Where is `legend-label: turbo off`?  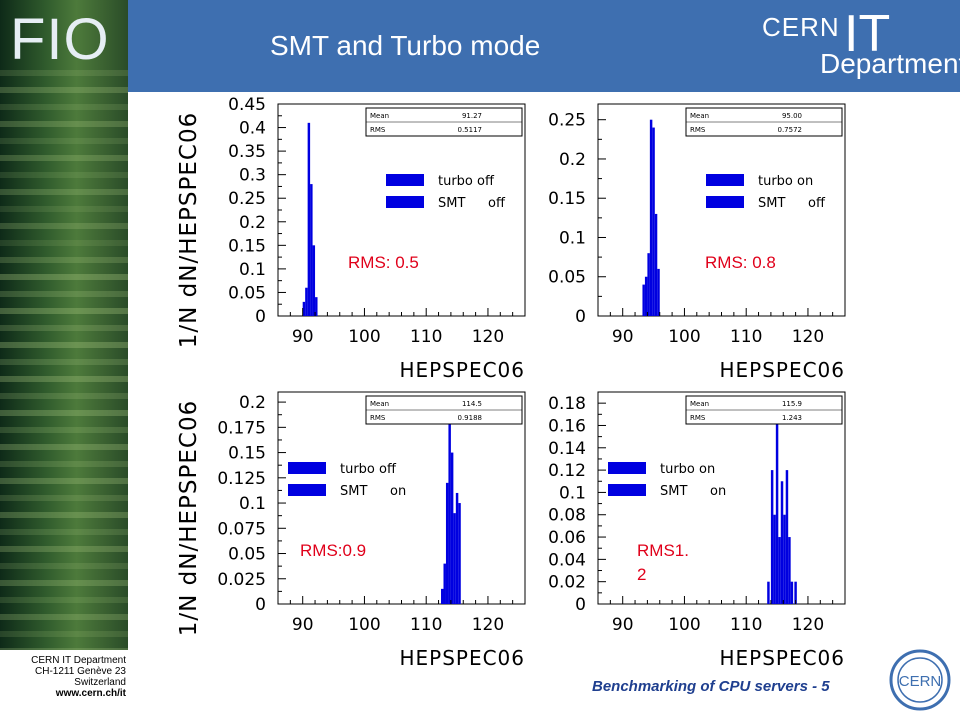
legend-label: turbo off is located at coordinates (466, 181).